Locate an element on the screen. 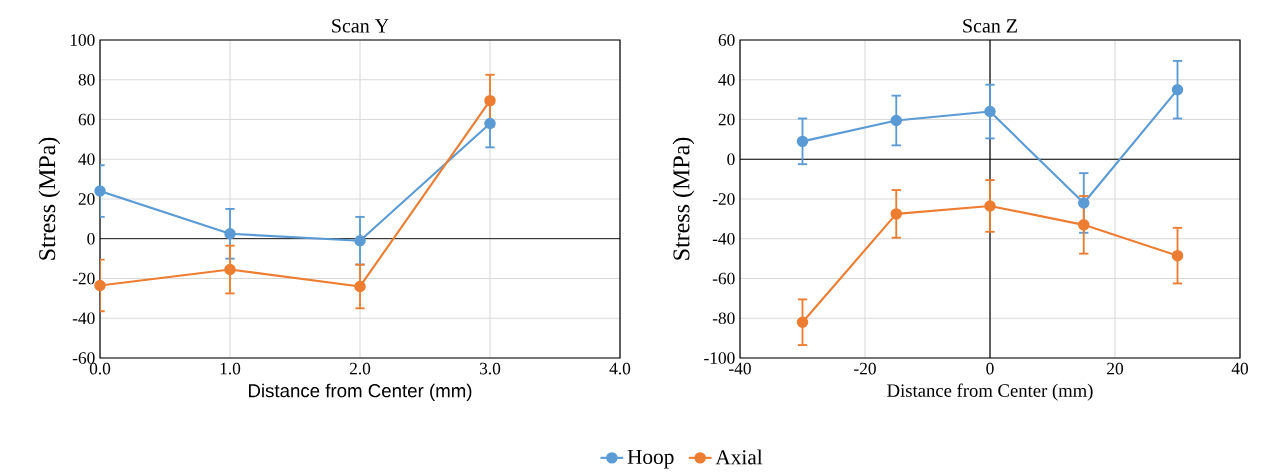 This screenshot has width=1270, height=472. y-tick-label: -80 is located at coordinates (723, 318).